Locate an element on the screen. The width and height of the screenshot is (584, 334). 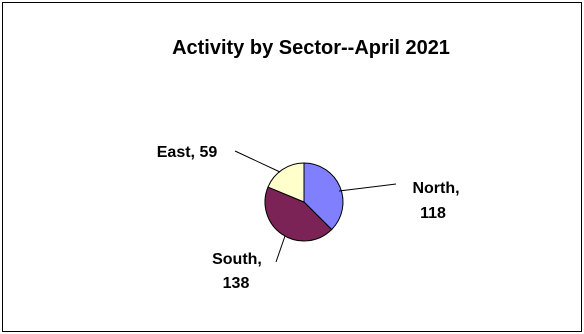
pie-slices is located at coordinates (304, 202).